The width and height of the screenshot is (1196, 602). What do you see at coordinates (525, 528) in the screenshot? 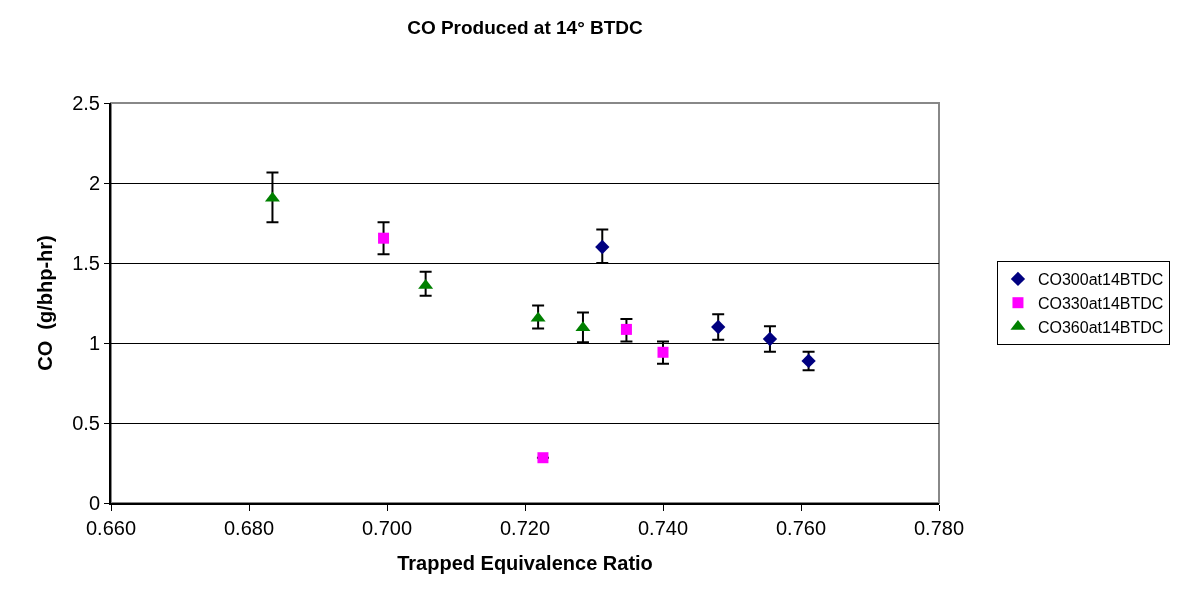
I see `x-tick-label: 0.720` at bounding box center [525, 528].